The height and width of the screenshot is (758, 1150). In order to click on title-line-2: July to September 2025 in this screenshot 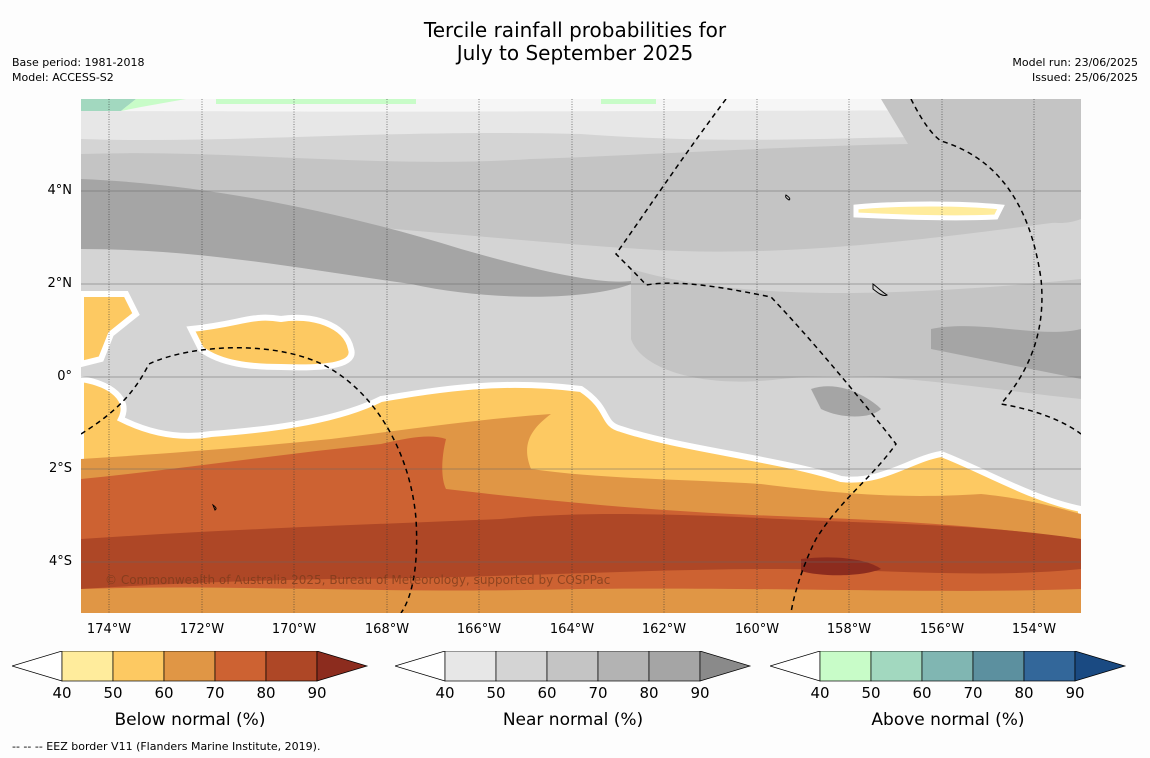, I will do `click(575, 53)`.